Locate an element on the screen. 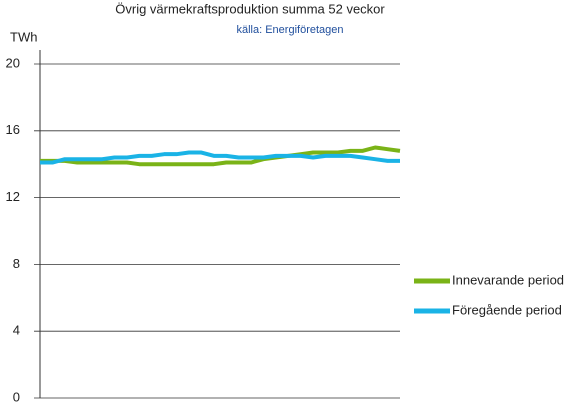  y-tick-label: 20 is located at coordinates (13, 62).